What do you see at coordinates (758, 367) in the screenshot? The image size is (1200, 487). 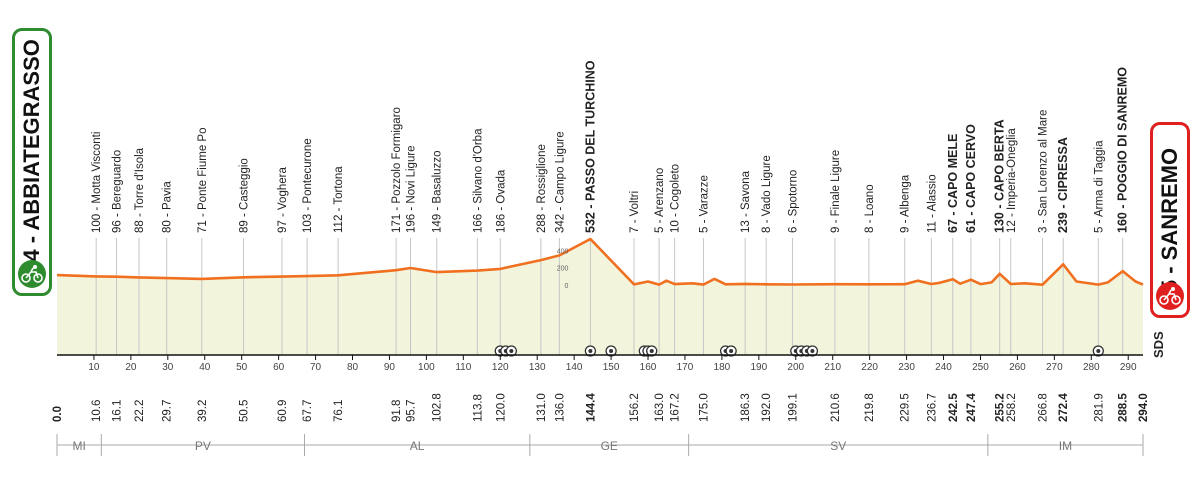 I see `x-axis-tick-label: 190` at bounding box center [758, 367].